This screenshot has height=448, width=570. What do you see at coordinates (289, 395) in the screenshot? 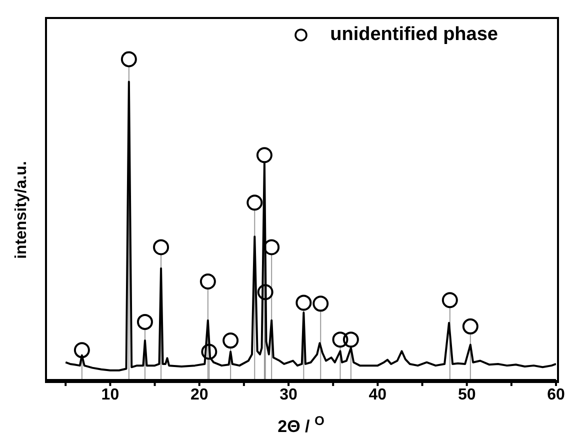
I see `x-tick-label: 30` at bounding box center [289, 395].